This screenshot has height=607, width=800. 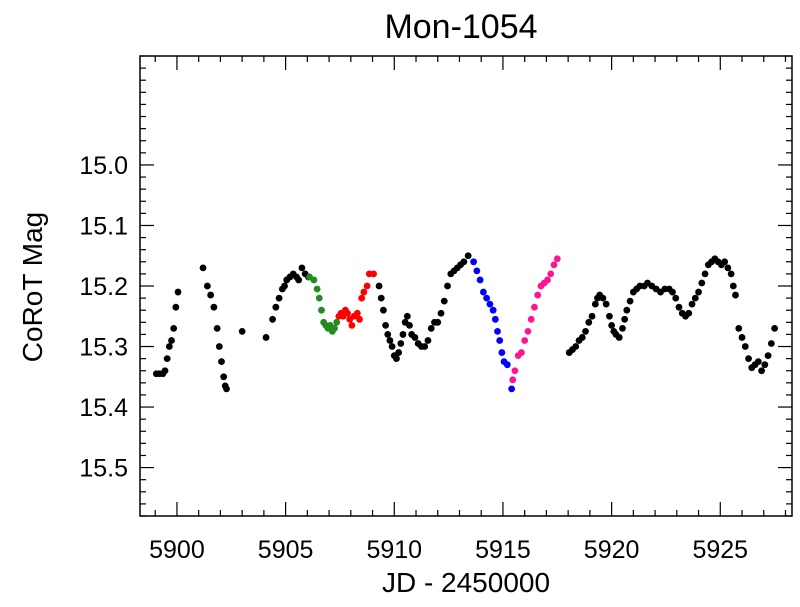 What do you see at coordinates (323, 304) in the screenshot?
I see `series-green` at bounding box center [323, 304].